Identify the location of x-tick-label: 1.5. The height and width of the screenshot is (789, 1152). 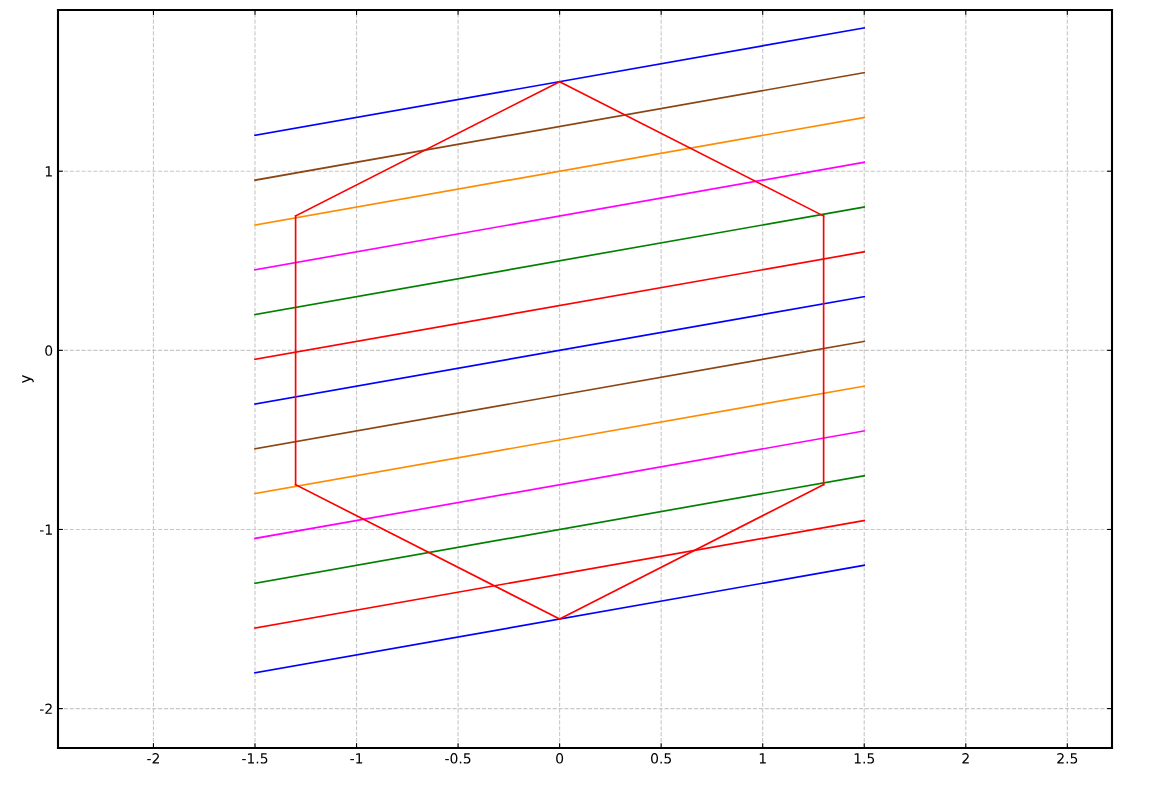
(864, 758).